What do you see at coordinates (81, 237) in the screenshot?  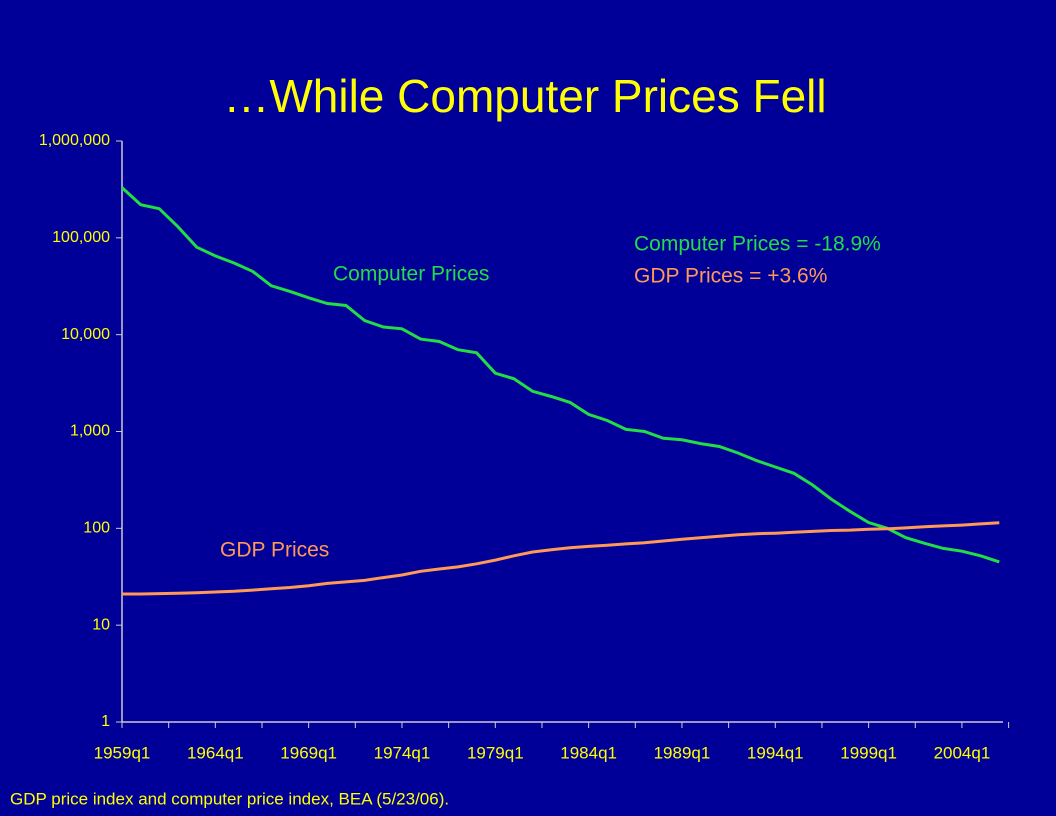 I see `y-tick-label: 100,000` at bounding box center [81, 237].